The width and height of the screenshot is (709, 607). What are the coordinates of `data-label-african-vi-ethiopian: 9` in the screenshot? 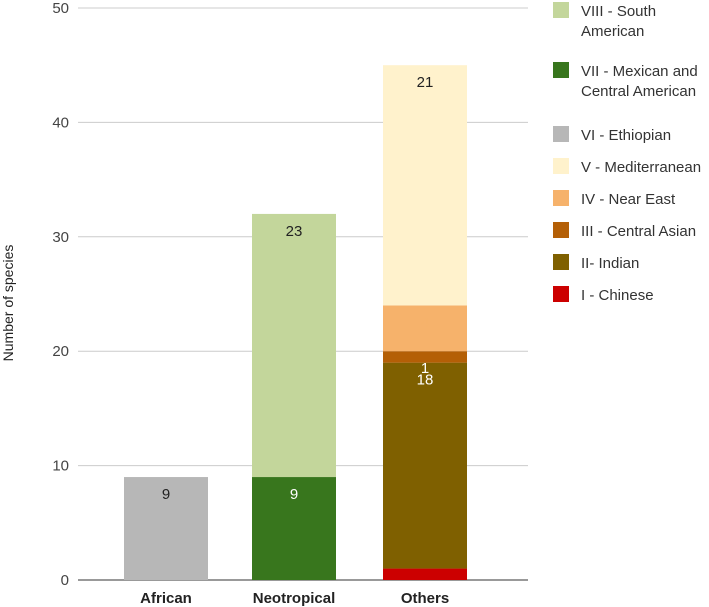 It's located at (166, 494).